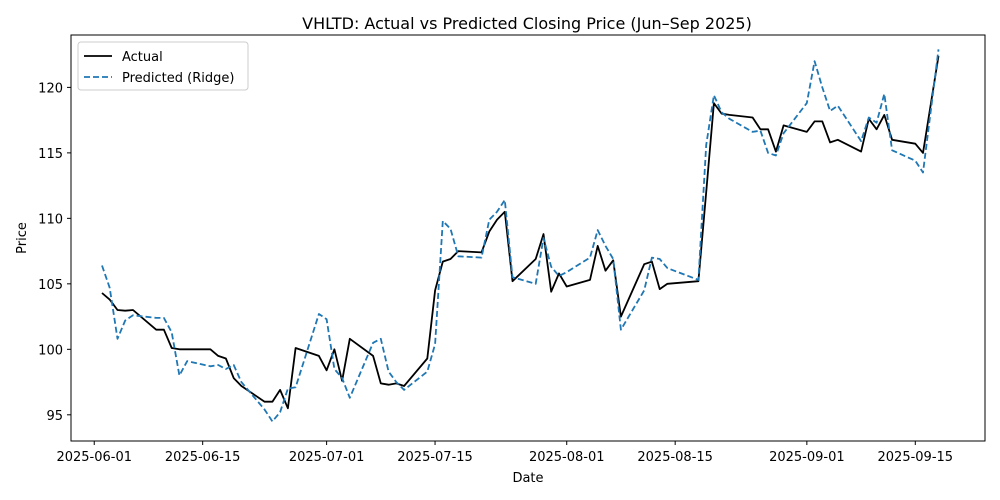 The image size is (1000, 500). I want to click on x-tick-label: 2025-07-15, so click(435, 457).